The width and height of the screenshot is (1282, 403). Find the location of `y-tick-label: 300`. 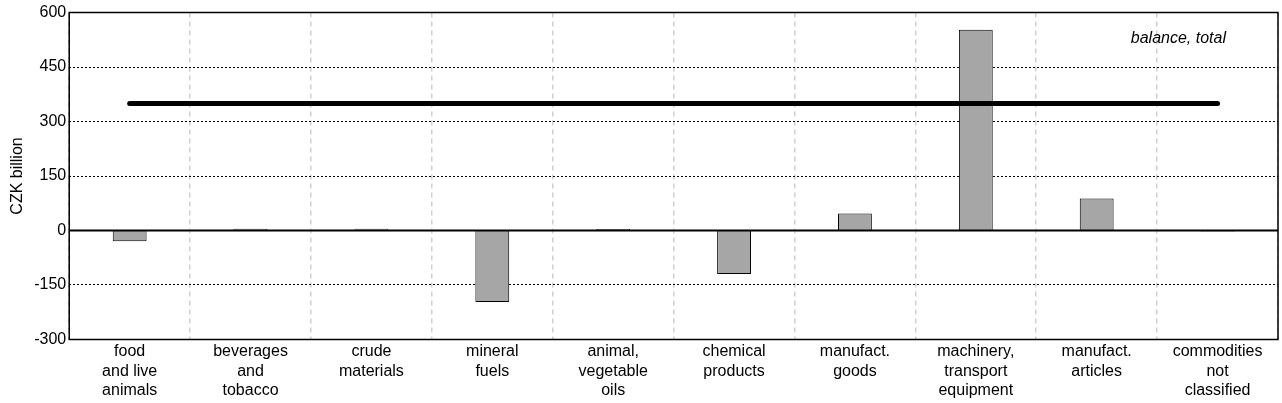

y-tick-label: 300 is located at coordinates (53, 120).